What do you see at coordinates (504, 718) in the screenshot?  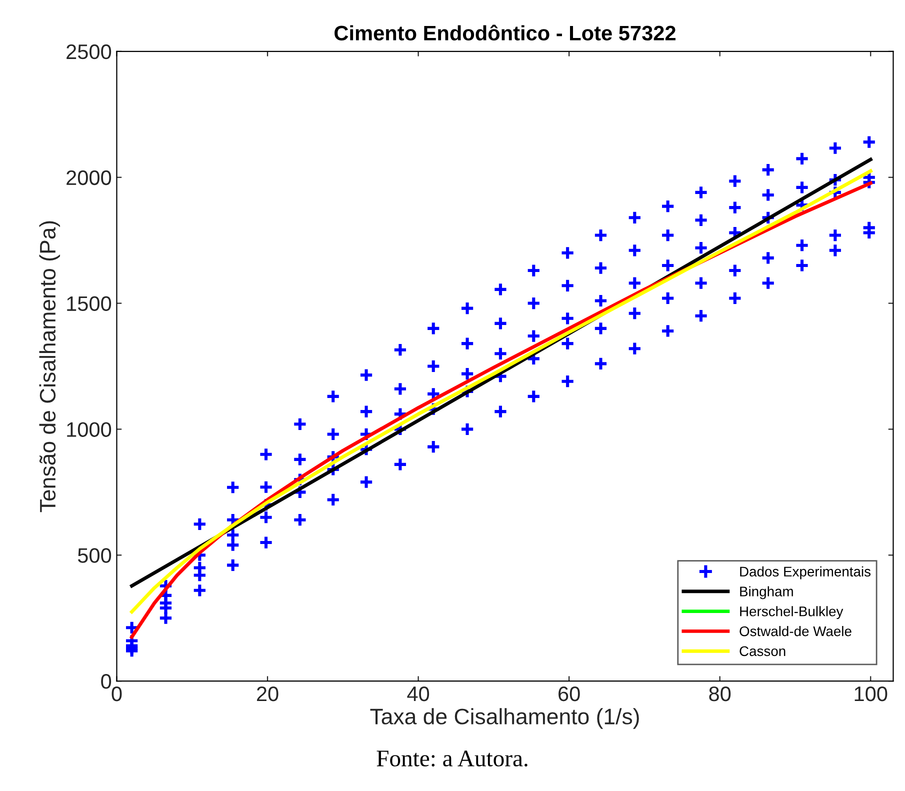 I see `x-axis-title: Taxa de Cisalhamento (1/s)` at bounding box center [504, 718].